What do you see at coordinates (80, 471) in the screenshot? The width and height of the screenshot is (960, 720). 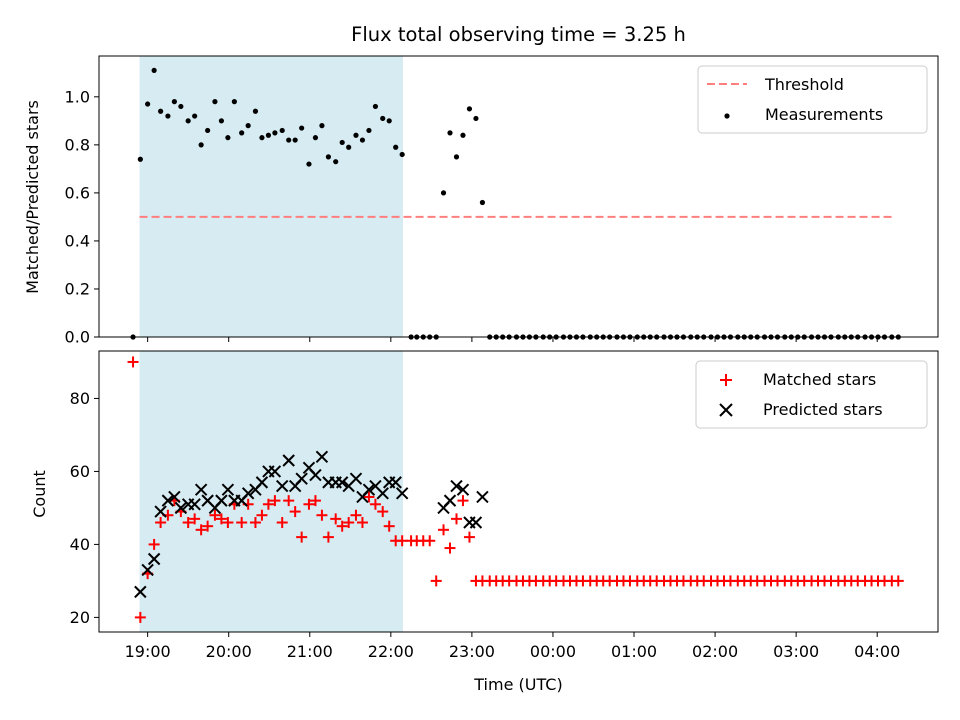 I see `counts-y-tick-label: 60` at bounding box center [80, 471].